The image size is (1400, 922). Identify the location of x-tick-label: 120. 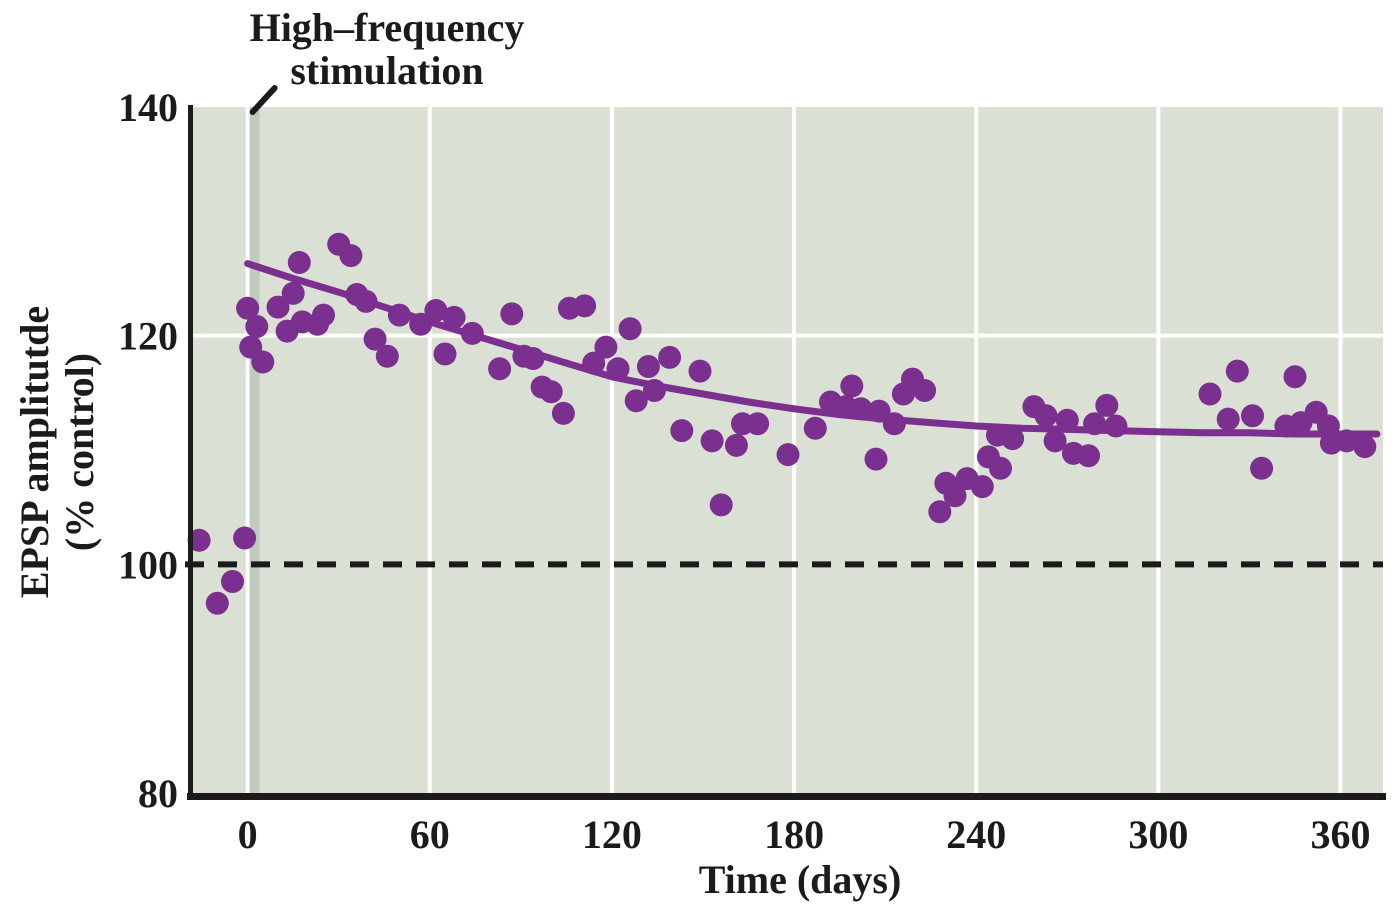
(612, 834).